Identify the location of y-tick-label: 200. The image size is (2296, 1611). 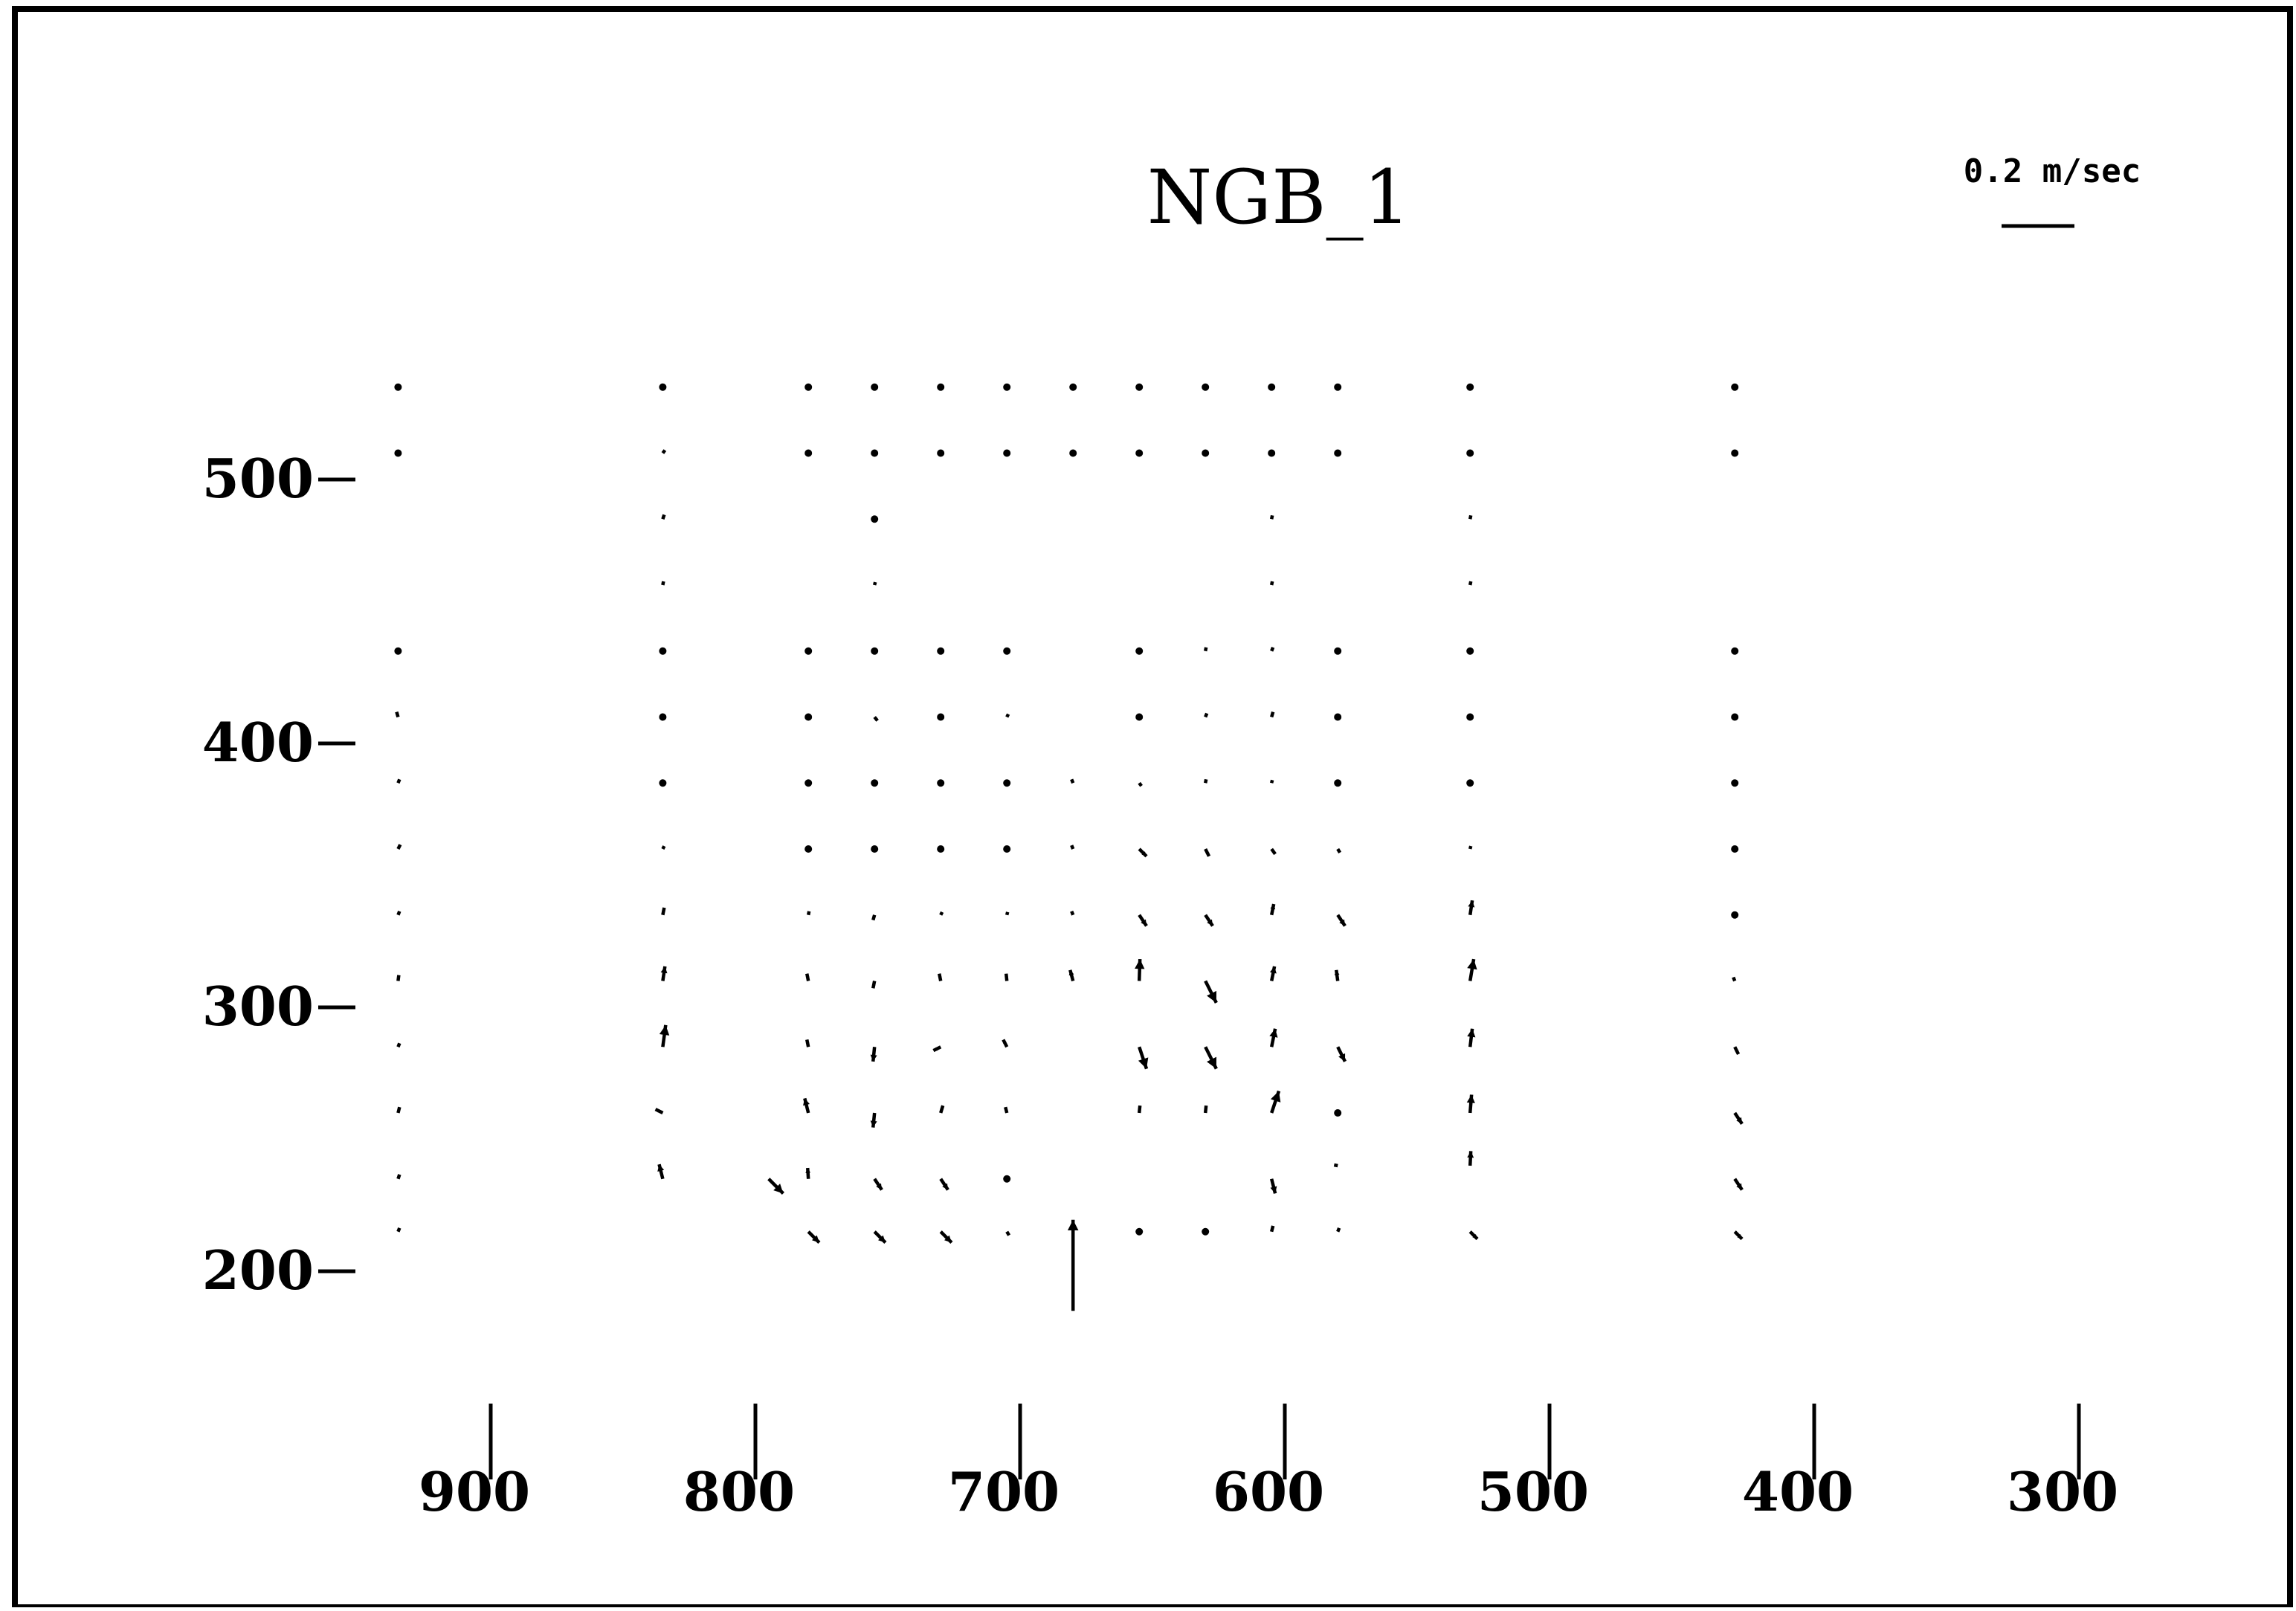
(258, 1271).